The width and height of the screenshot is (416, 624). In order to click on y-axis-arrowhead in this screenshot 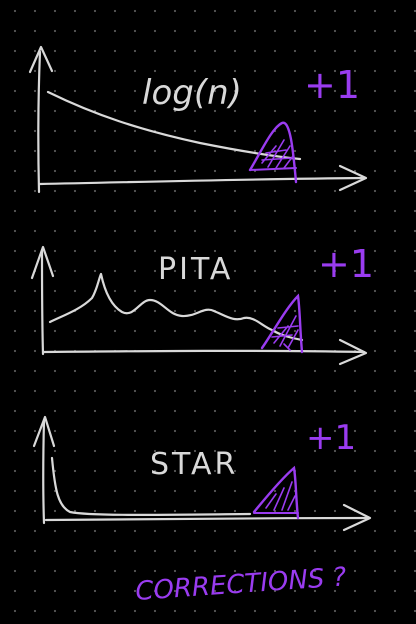, I will do `click(42, 262)`.